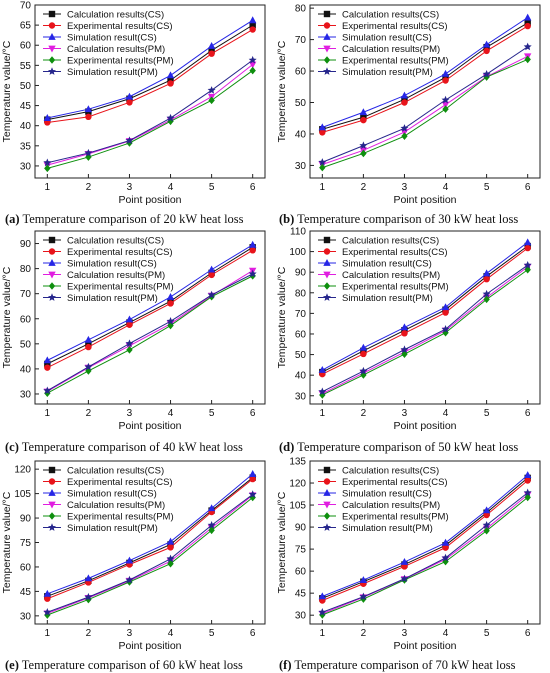 The width and height of the screenshot is (550, 673). What do you see at coordinates (301, 376) in the screenshot?
I see `y-tick-label: 40` at bounding box center [301, 376].